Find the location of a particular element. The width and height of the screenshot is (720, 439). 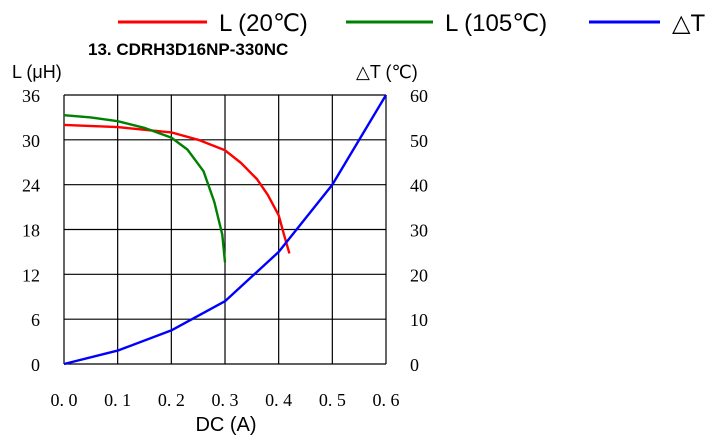

x-tick-label: 0. 3 is located at coordinates (225, 400).